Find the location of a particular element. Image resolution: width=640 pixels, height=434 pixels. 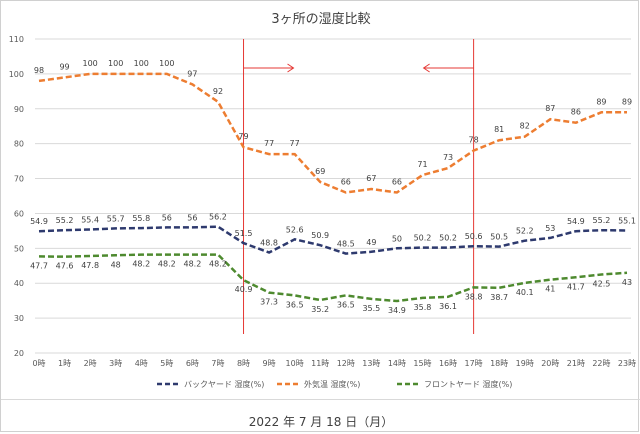

y-tick-label: 20 is located at coordinates (19, 353).